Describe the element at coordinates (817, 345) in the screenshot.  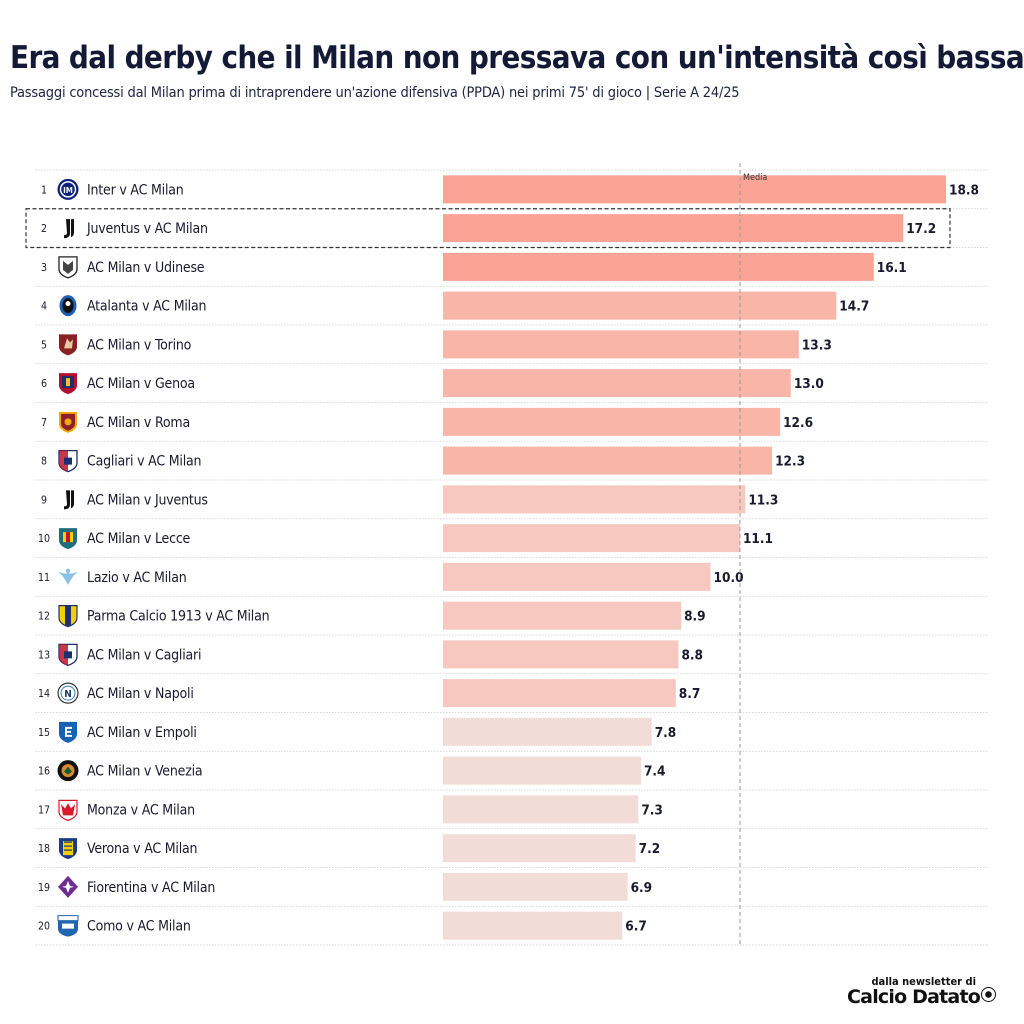
I see `value-label: 13.3` at that location.